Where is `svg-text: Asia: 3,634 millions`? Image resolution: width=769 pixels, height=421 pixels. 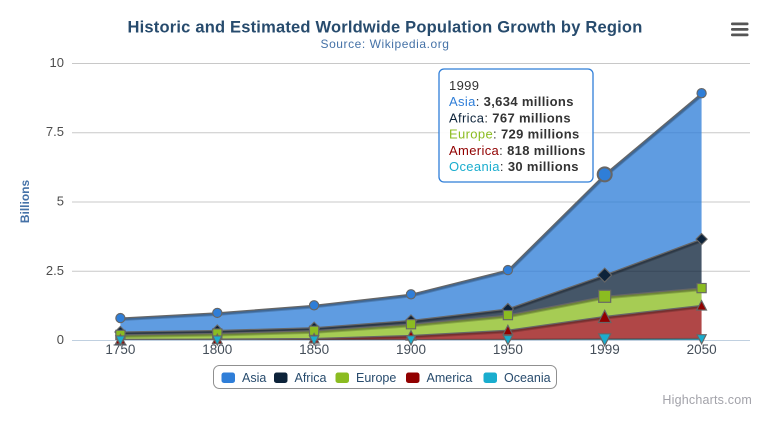 svg-text: Asia: 3,634 millions is located at coordinates (511, 101).